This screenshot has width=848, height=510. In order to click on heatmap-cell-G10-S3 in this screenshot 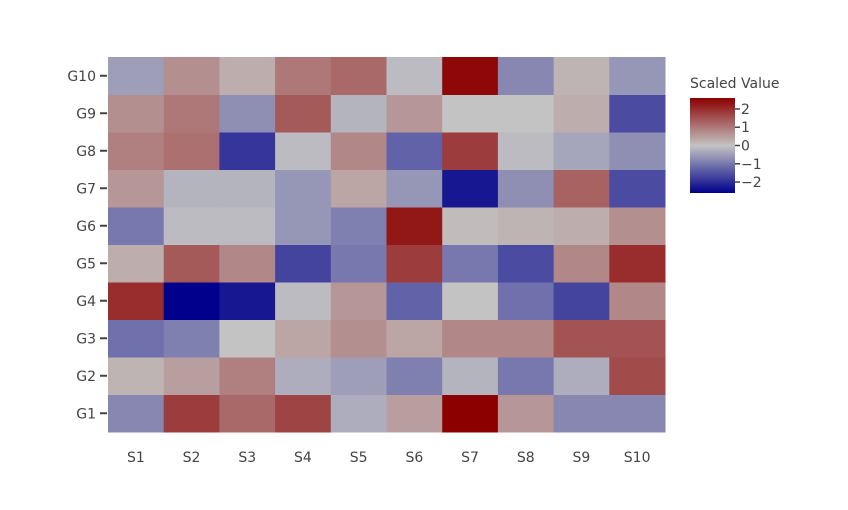, I will do `click(247, 76)`.